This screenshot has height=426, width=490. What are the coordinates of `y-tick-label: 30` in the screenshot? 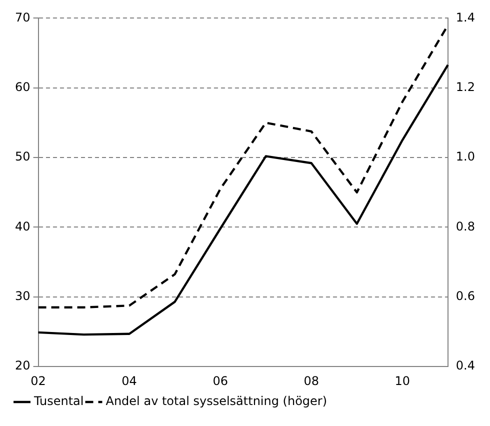 It's located at (22, 296).